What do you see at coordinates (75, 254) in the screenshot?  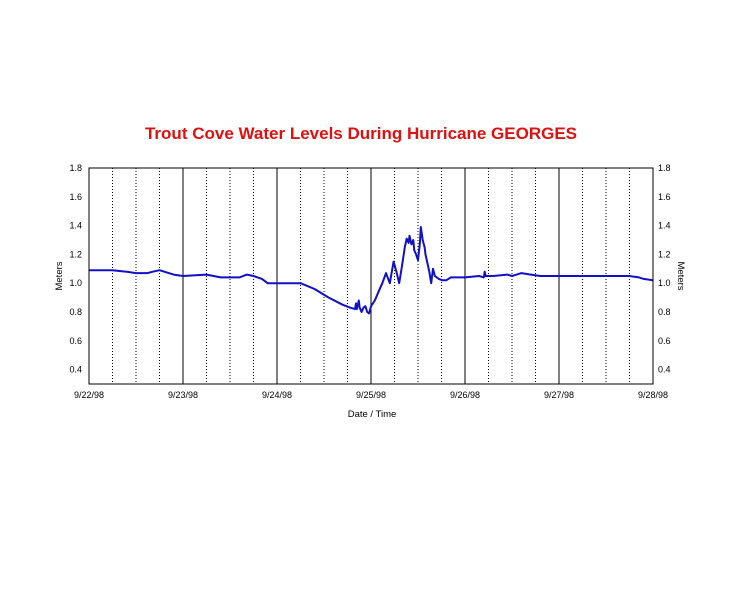 I see `y-tick-label-left: 1.2` at bounding box center [75, 254].